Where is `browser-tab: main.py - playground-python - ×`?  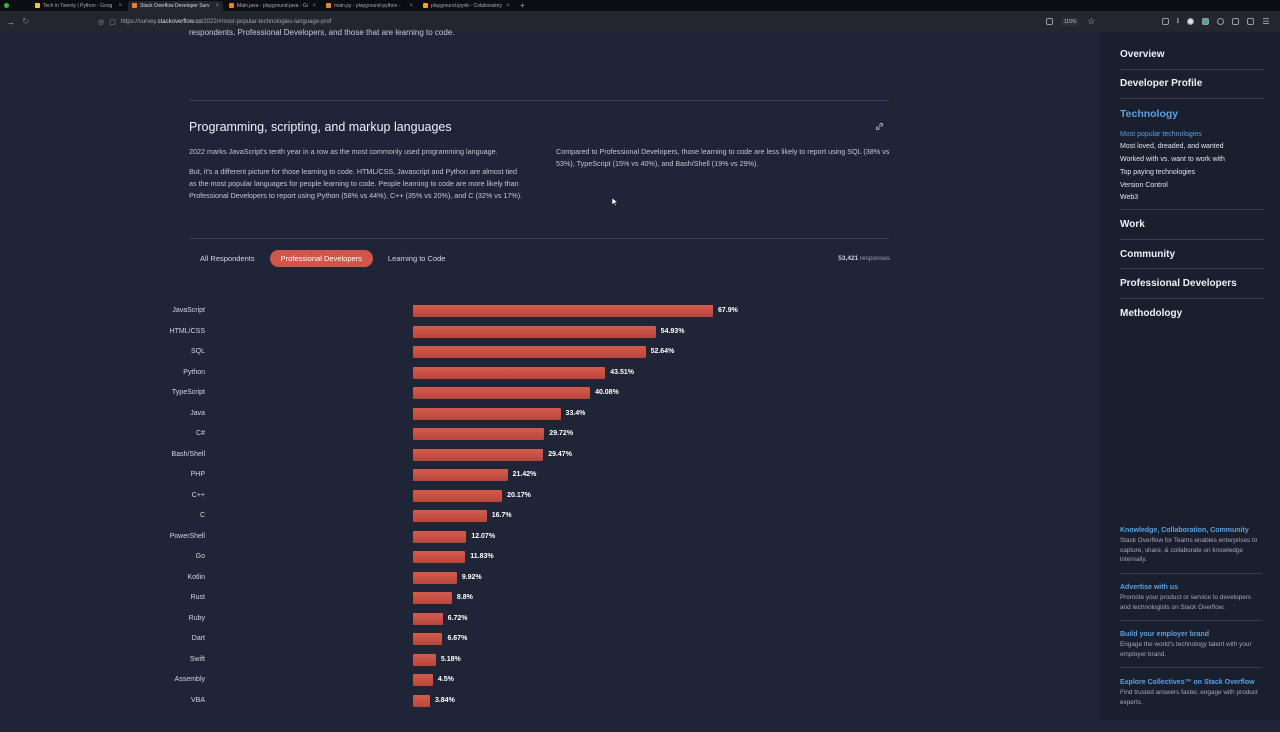 browser-tab: main.py - playground-python - × is located at coordinates (369, 6).